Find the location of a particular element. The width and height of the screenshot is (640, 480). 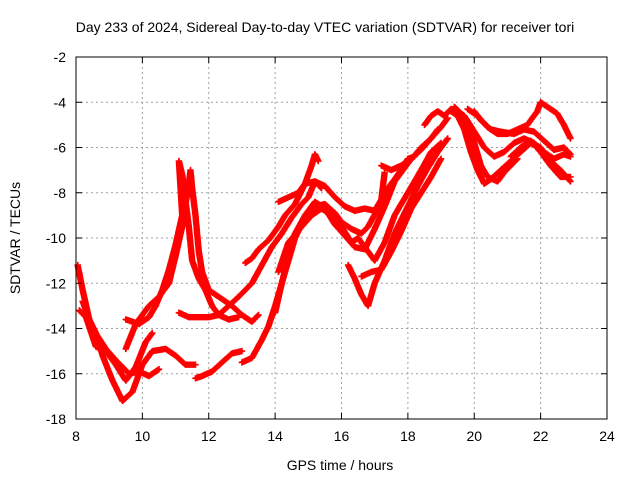

y-tick-label: -4 is located at coordinates (60, 102).